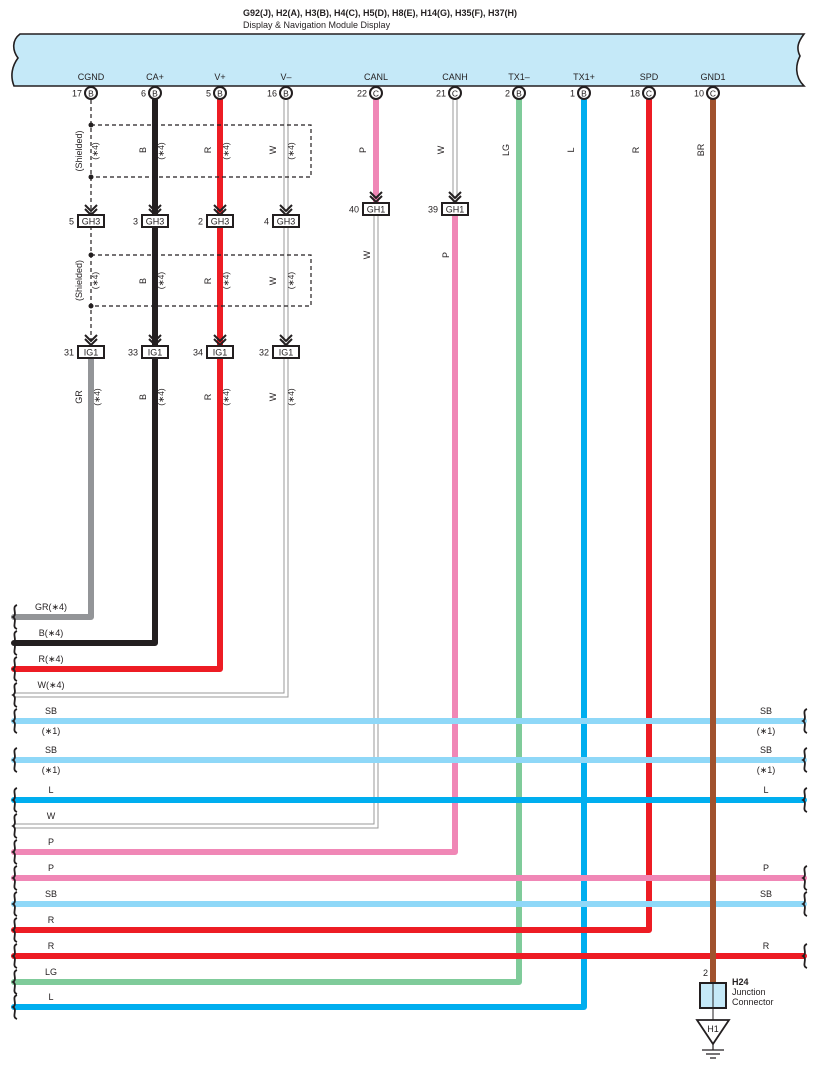 Image resolution: width=817 pixels, height=1074 pixels. Describe the element at coordinates (354, 210) in the screenshot. I see `gh1-connector-pin: 40` at that location.